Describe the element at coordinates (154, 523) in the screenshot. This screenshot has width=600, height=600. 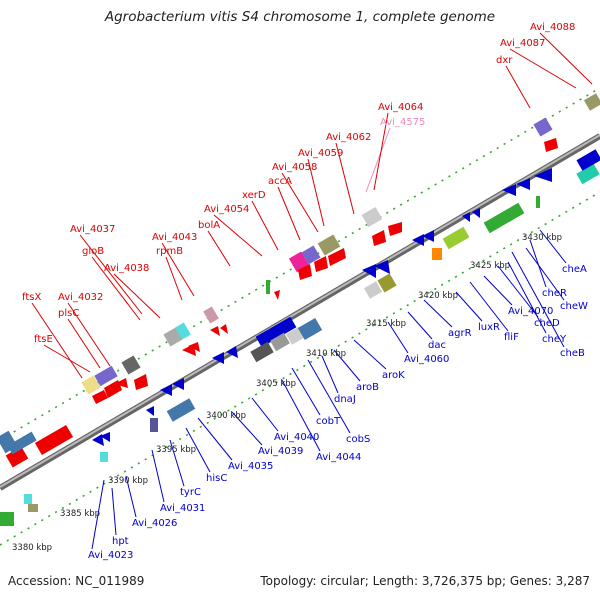
I see `gene-label: Avi_4026` at that location.